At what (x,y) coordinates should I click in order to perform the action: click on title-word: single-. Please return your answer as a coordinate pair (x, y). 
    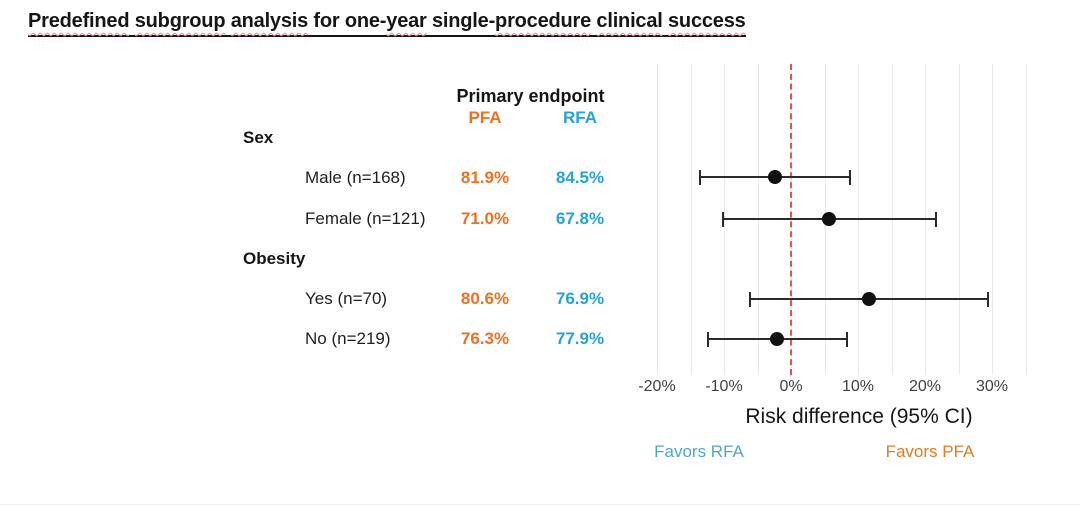
    Looking at the image, I should click on (463, 21).